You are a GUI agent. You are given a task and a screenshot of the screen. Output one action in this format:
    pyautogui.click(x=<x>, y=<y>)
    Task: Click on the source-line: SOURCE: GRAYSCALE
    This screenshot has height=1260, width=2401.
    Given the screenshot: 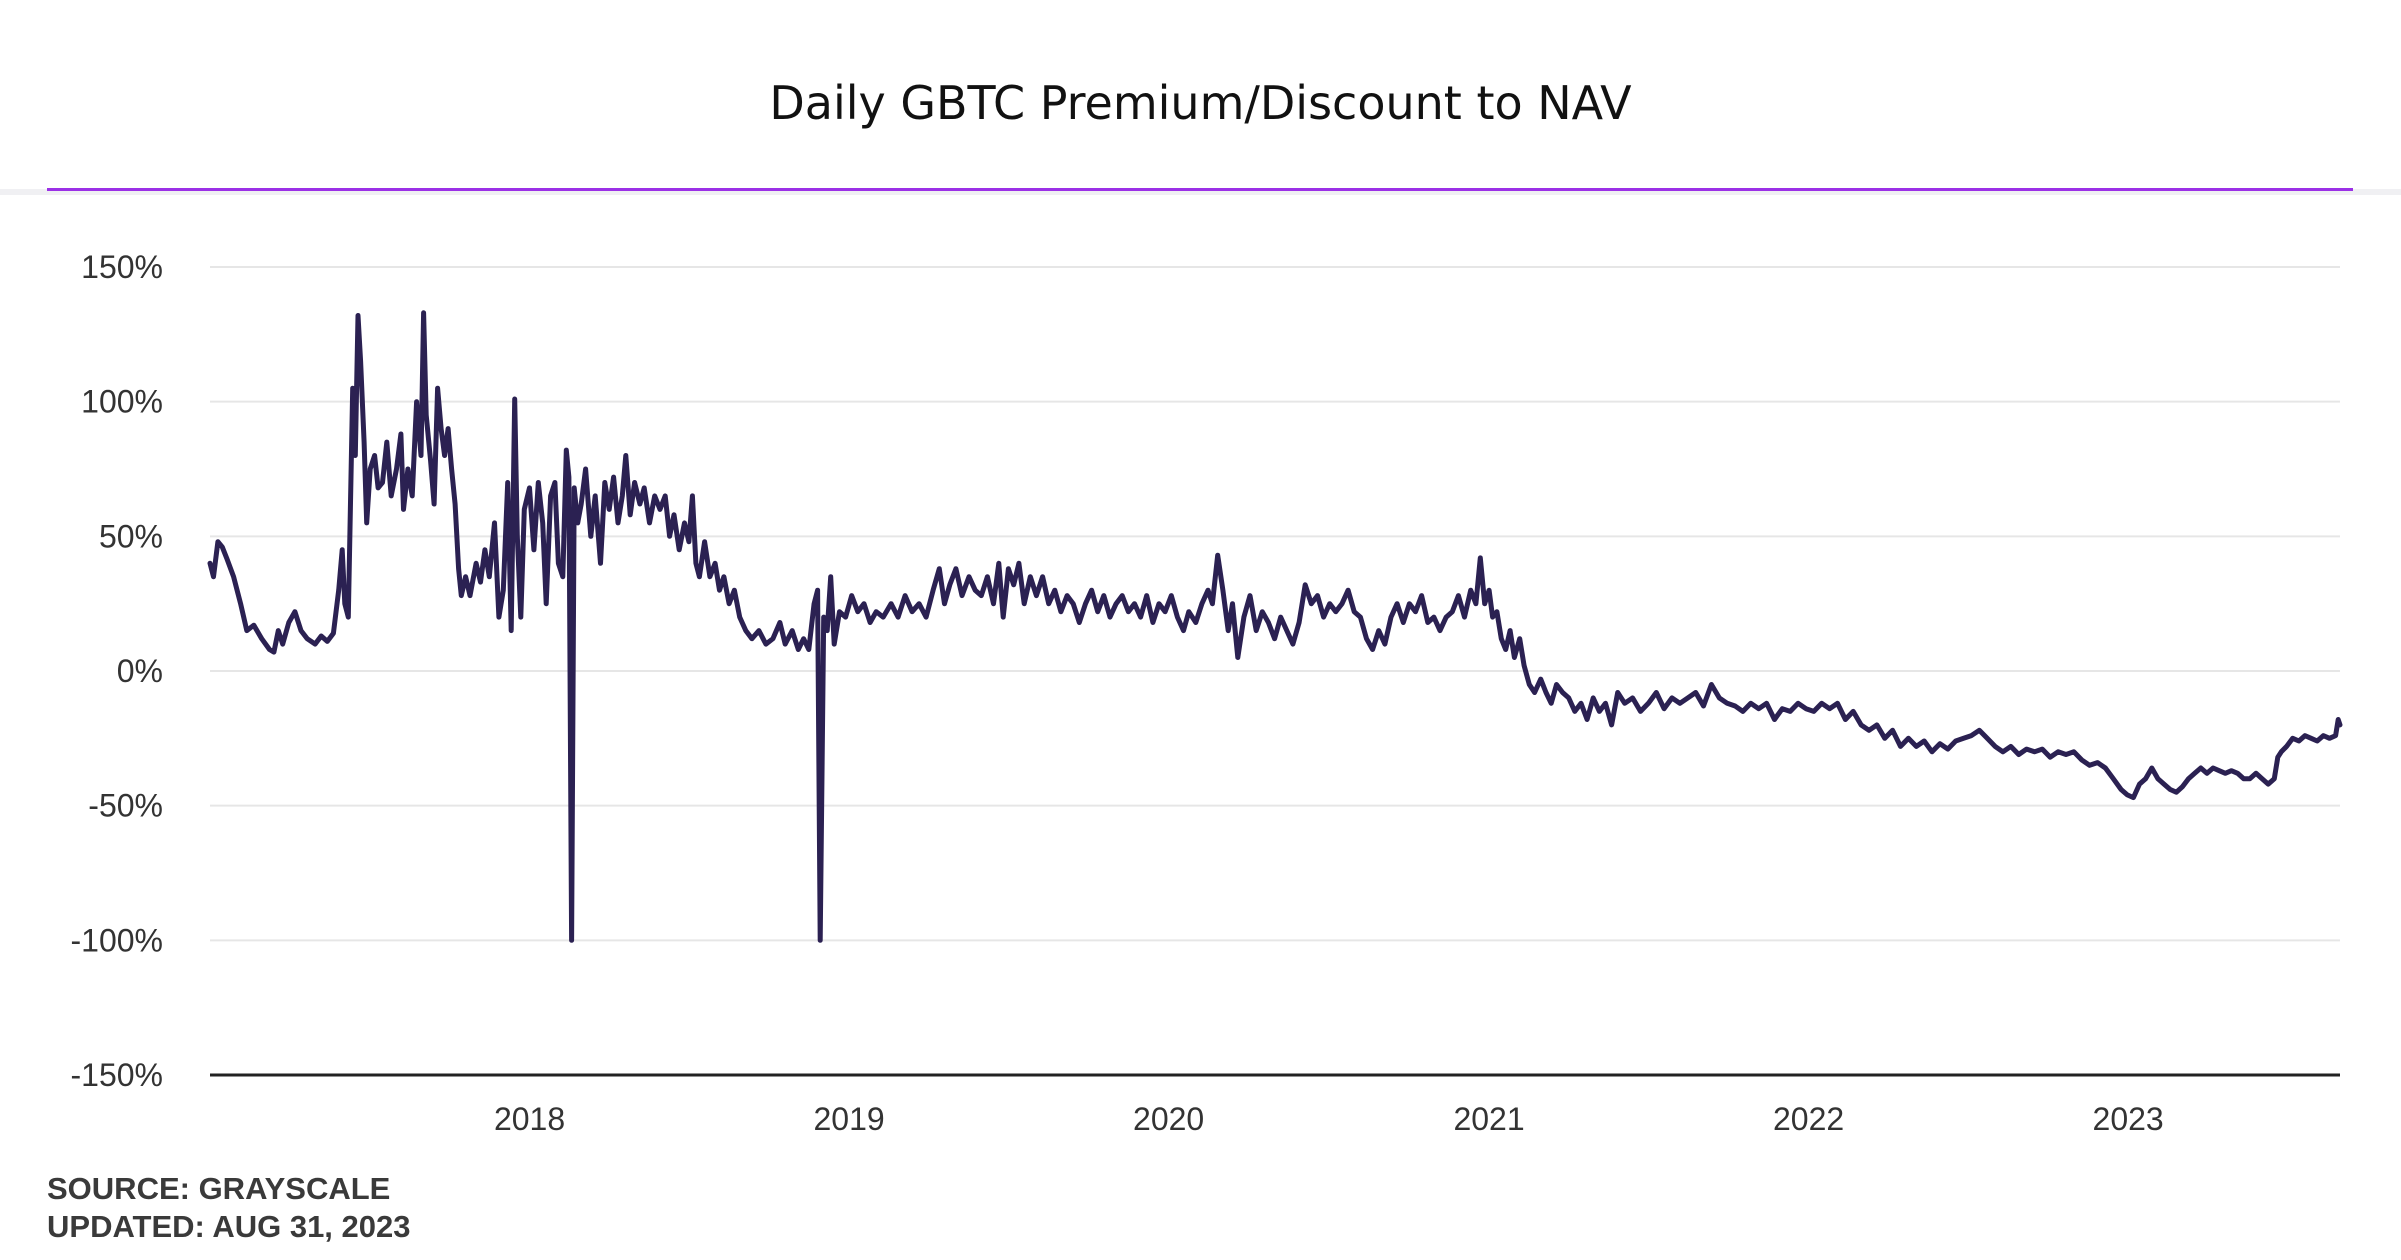 What is the action you would take?
    pyautogui.click(x=219, y=1188)
    